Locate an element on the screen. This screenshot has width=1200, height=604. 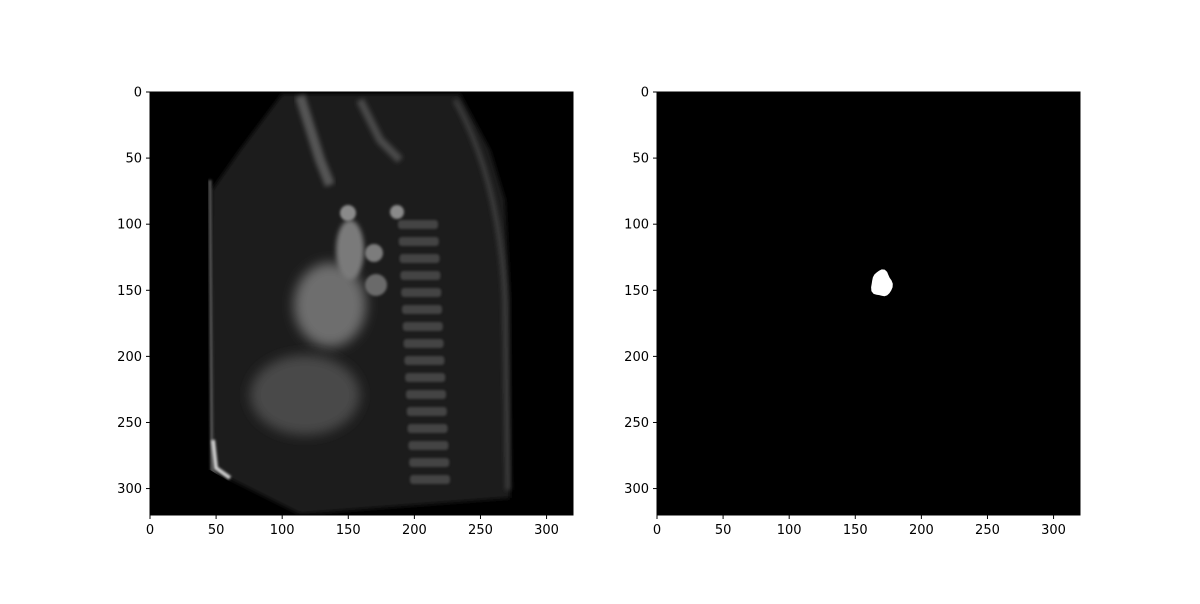
image-cutoff is located at coordinates (217, 492).